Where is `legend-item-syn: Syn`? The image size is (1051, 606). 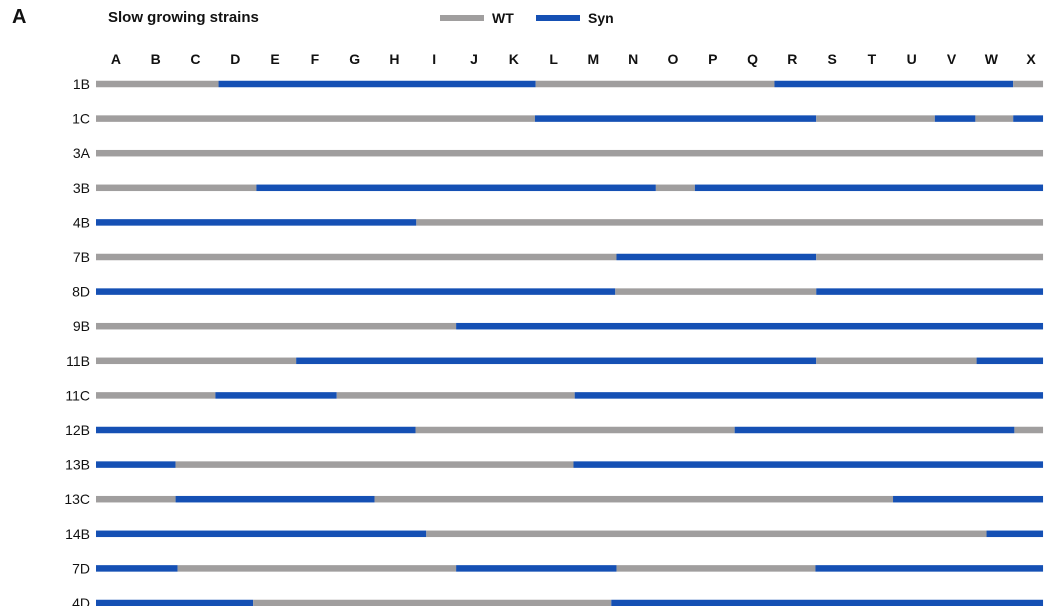 legend-item-syn: Syn is located at coordinates (575, 18).